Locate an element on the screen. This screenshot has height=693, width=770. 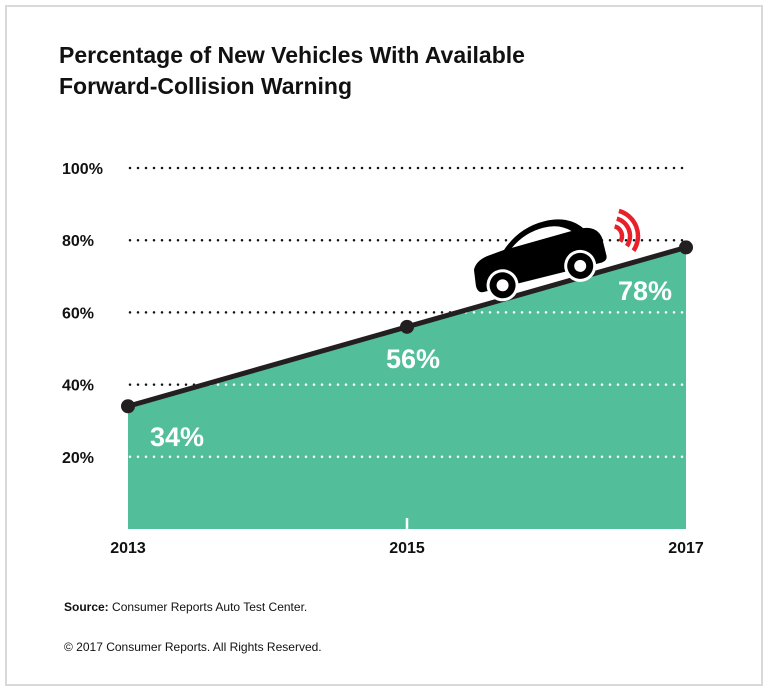
y-tick-label: 60% is located at coordinates (78, 313).